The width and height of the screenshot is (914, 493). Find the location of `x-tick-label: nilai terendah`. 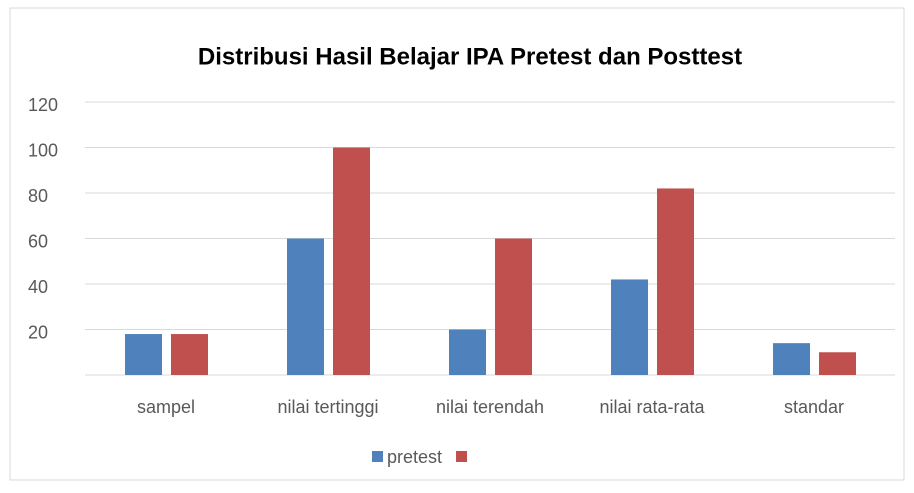

x-tick-label: nilai terendah is located at coordinates (490, 407).